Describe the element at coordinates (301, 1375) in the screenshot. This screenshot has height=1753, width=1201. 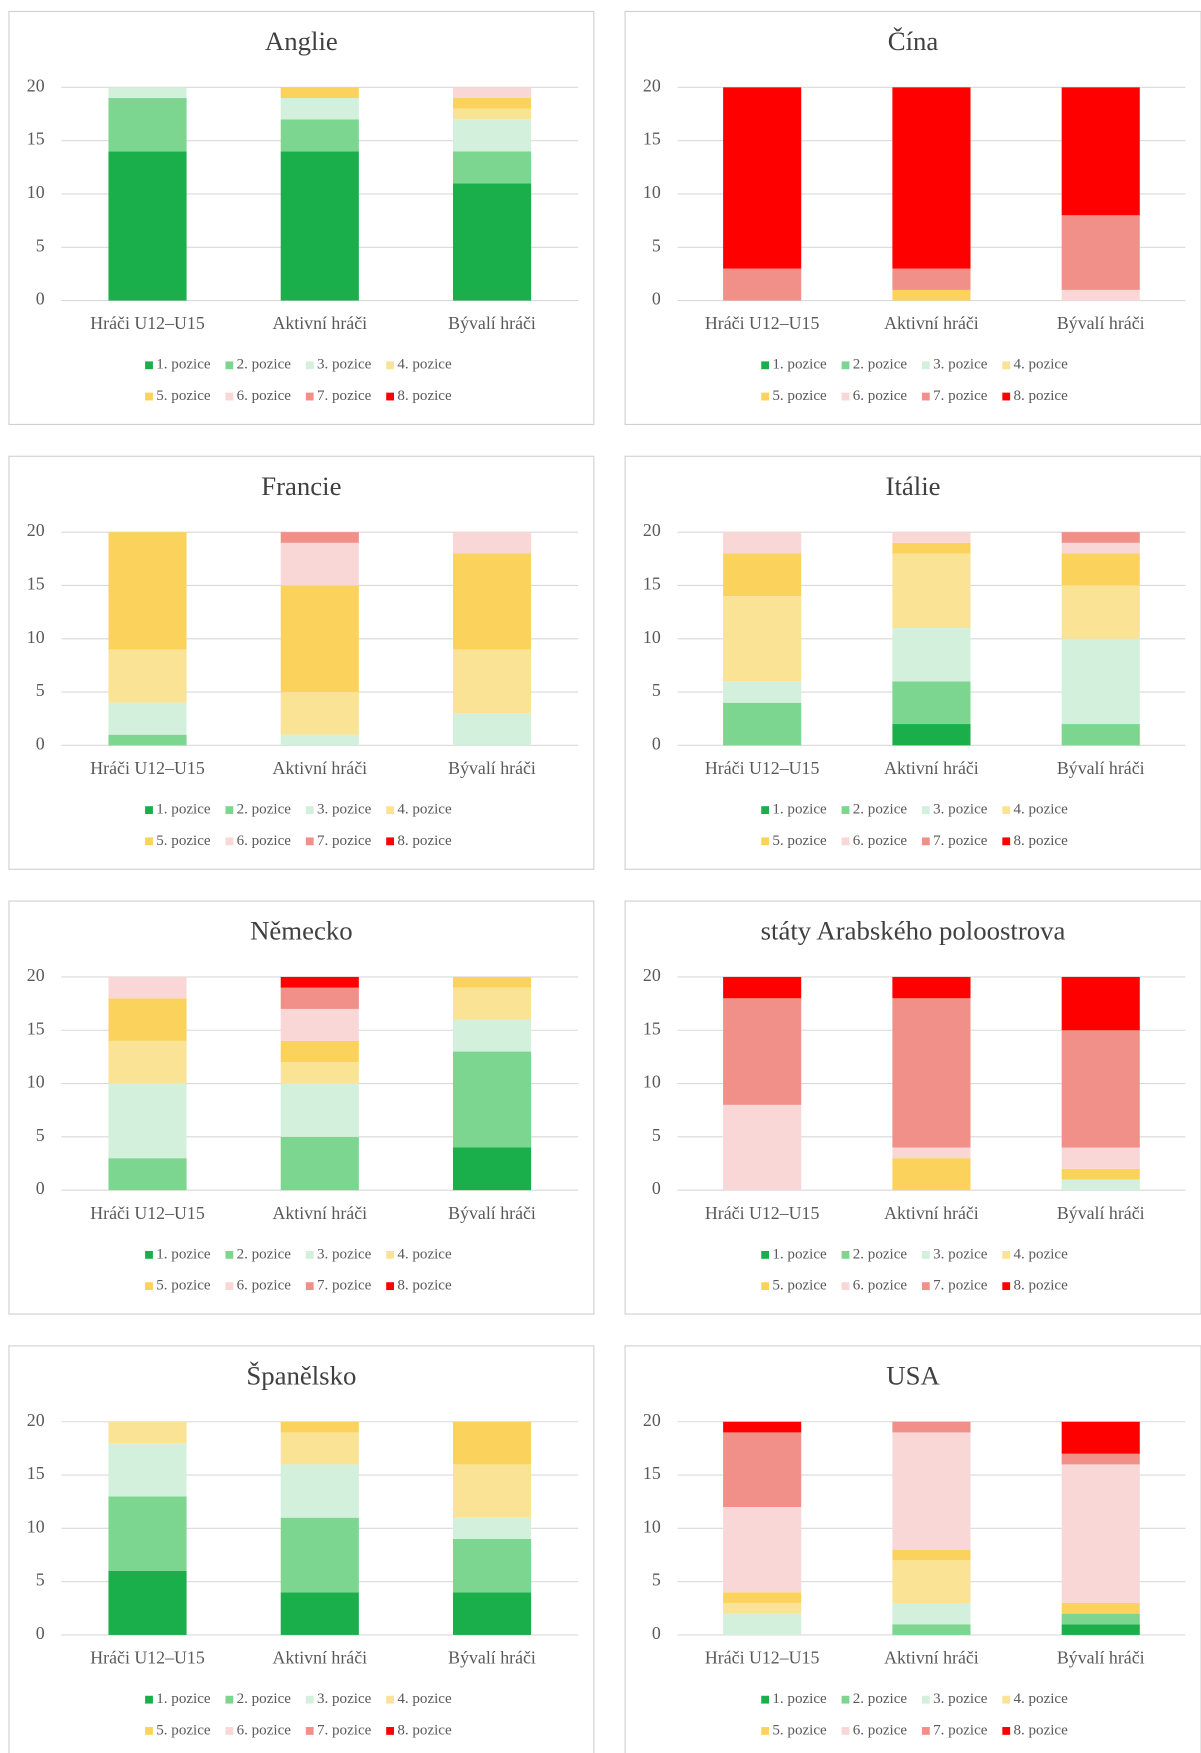
I see `chart-title: Španělsko` at that location.